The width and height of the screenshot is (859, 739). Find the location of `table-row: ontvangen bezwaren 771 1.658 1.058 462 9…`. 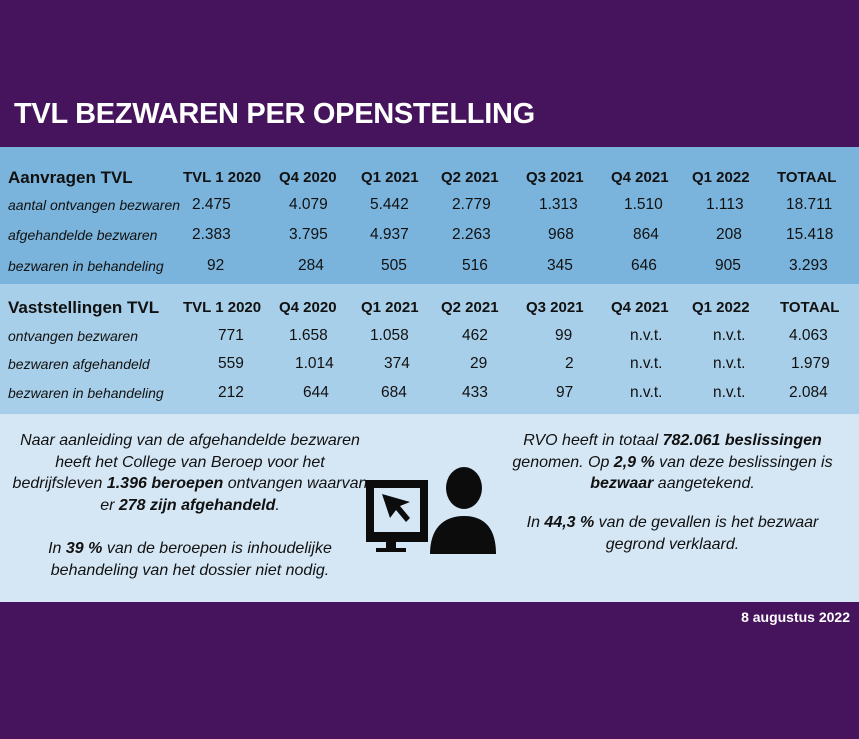

table-row: ontvangen bezwaren 771 1.658 1.058 462 9… is located at coordinates (429, 336).